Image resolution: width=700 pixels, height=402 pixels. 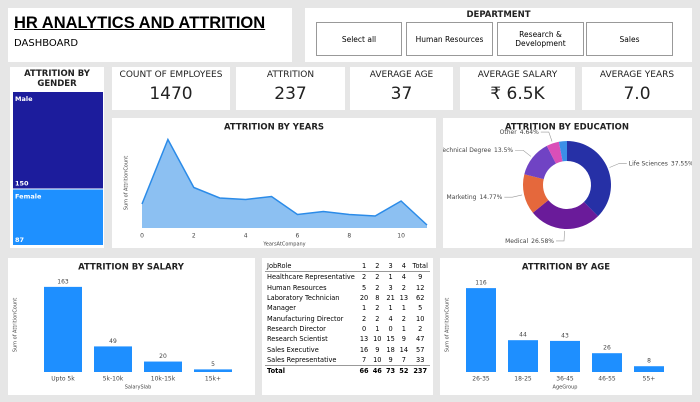 I want to click on table-cell: 13, so click(x=404, y=298).